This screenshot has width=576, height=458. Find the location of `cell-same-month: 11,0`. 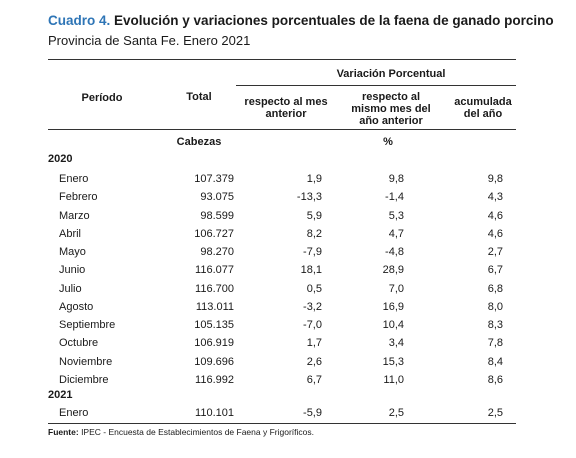

cell-same-month: 11,0 is located at coordinates (393, 379).